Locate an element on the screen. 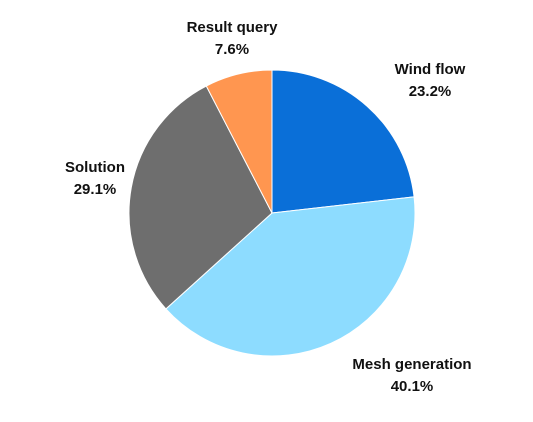 The height and width of the screenshot is (422, 533). slice-label: Mesh generation is located at coordinates (411, 364).